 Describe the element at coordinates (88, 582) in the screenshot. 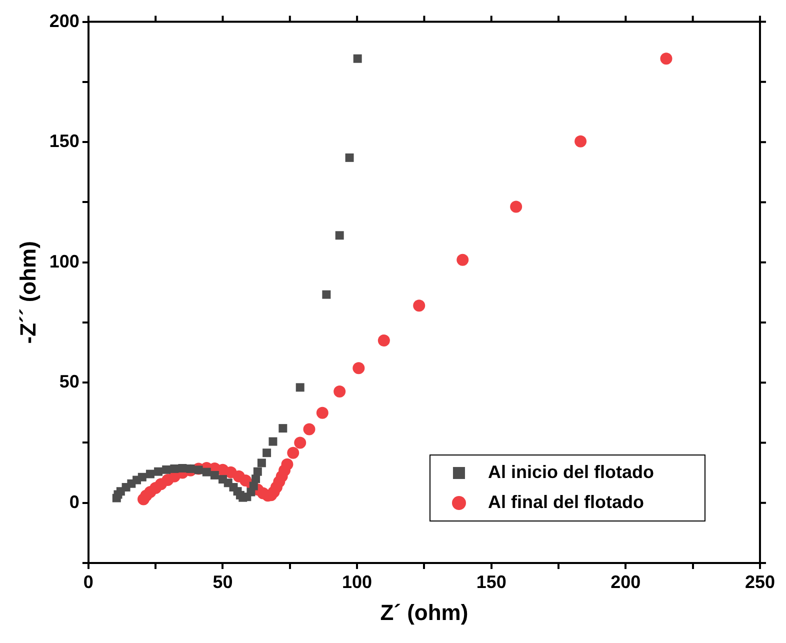

I see `x-tick-label: 0` at that location.